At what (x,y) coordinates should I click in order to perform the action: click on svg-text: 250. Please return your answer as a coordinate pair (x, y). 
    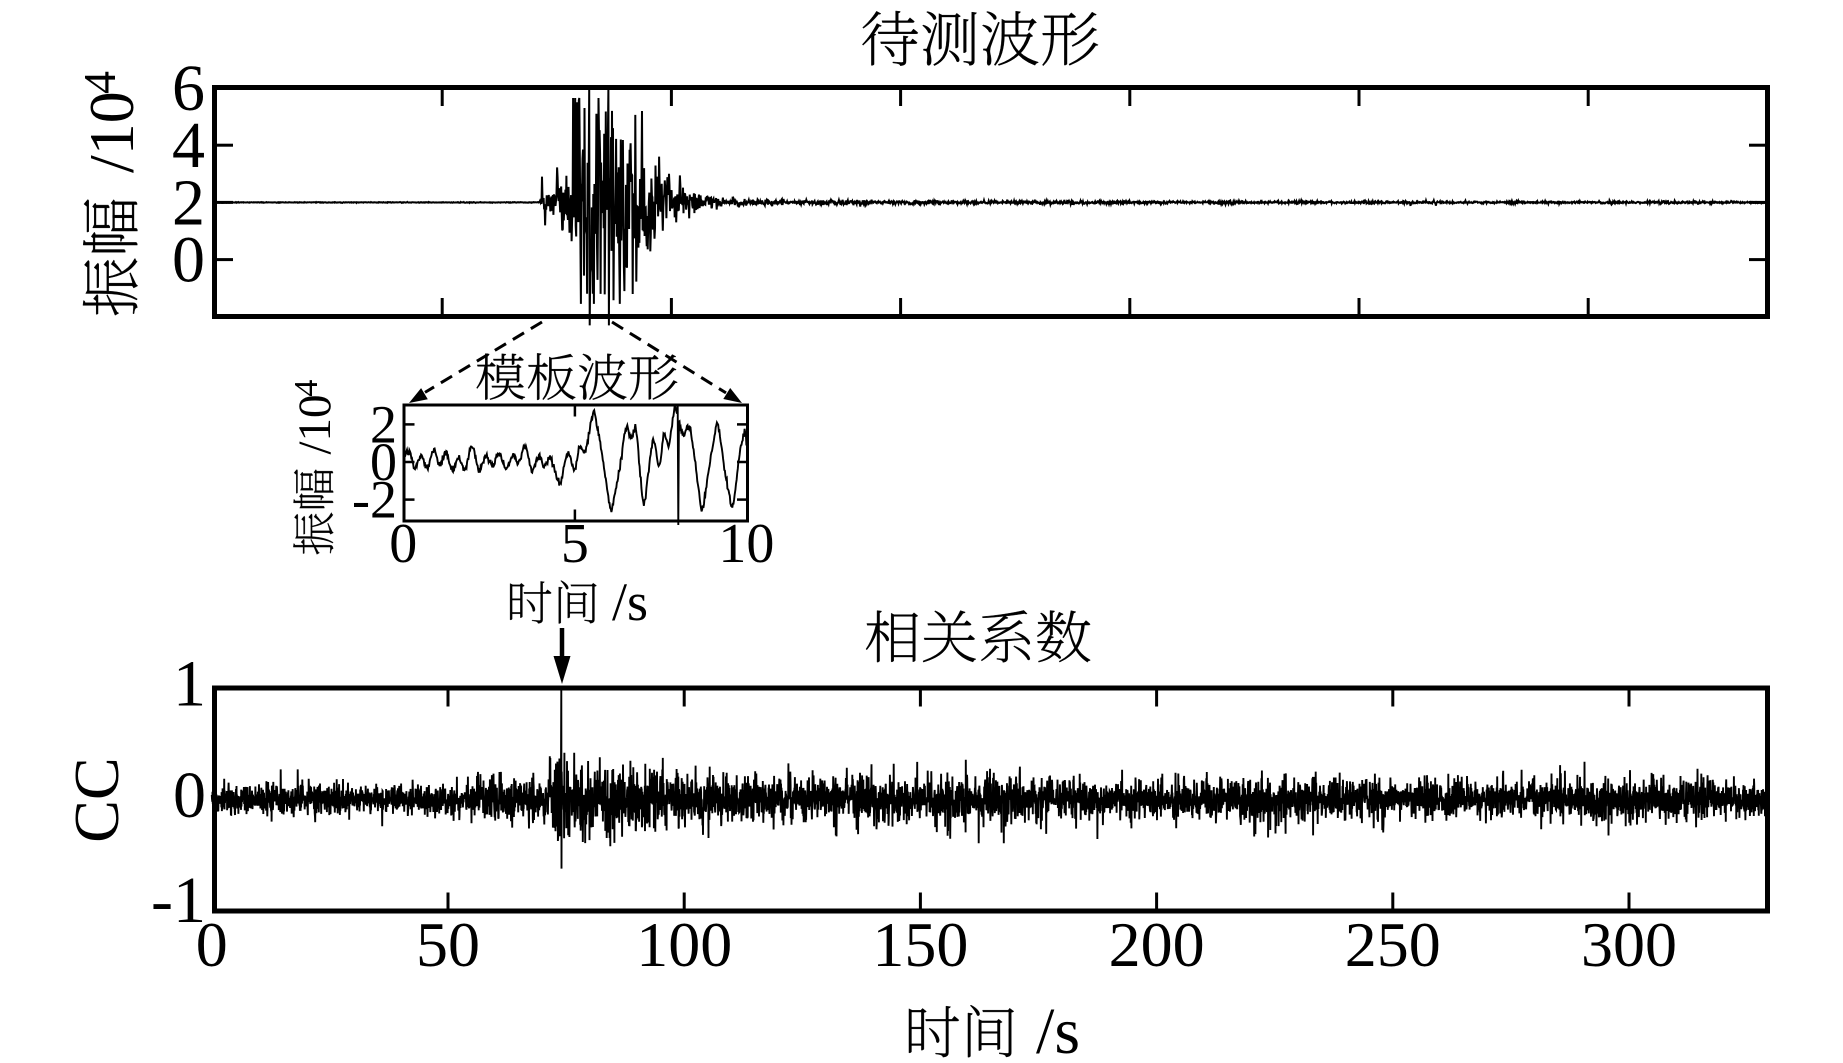
    Looking at the image, I should click on (1393, 944).